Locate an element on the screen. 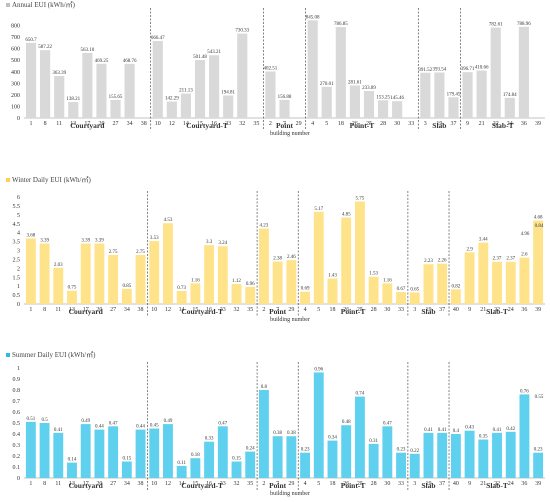  data-label: 1.53 is located at coordinates (373, 274).